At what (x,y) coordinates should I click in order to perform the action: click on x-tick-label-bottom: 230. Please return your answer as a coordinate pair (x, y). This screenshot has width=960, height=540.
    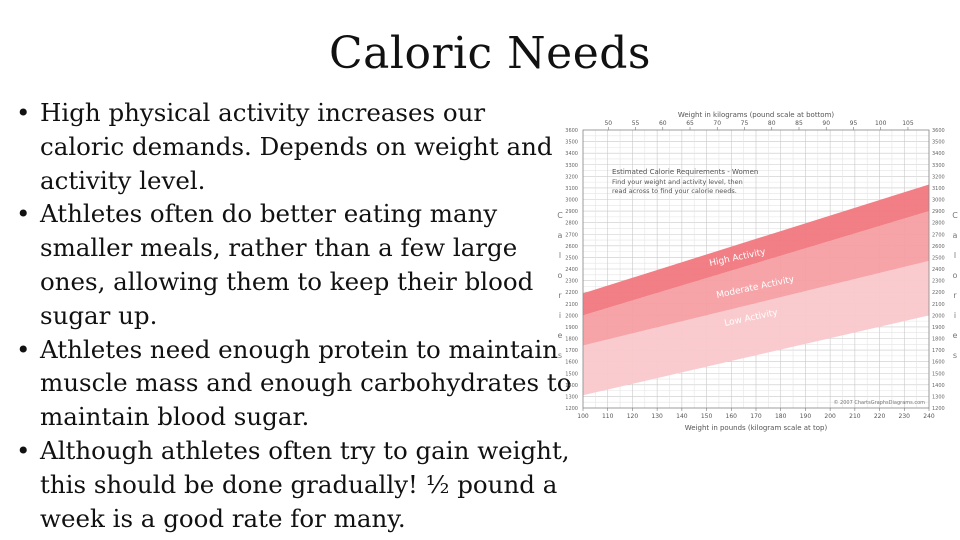
    Looking at the image, I should click on (905, 416).